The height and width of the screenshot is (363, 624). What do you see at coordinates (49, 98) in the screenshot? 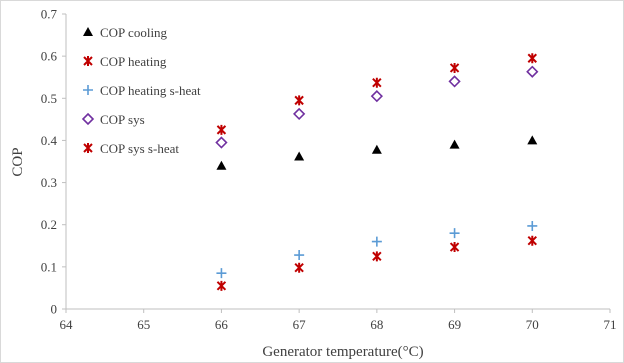
I see `y-tick-label: 0.5` at bounding box center [49, 98].